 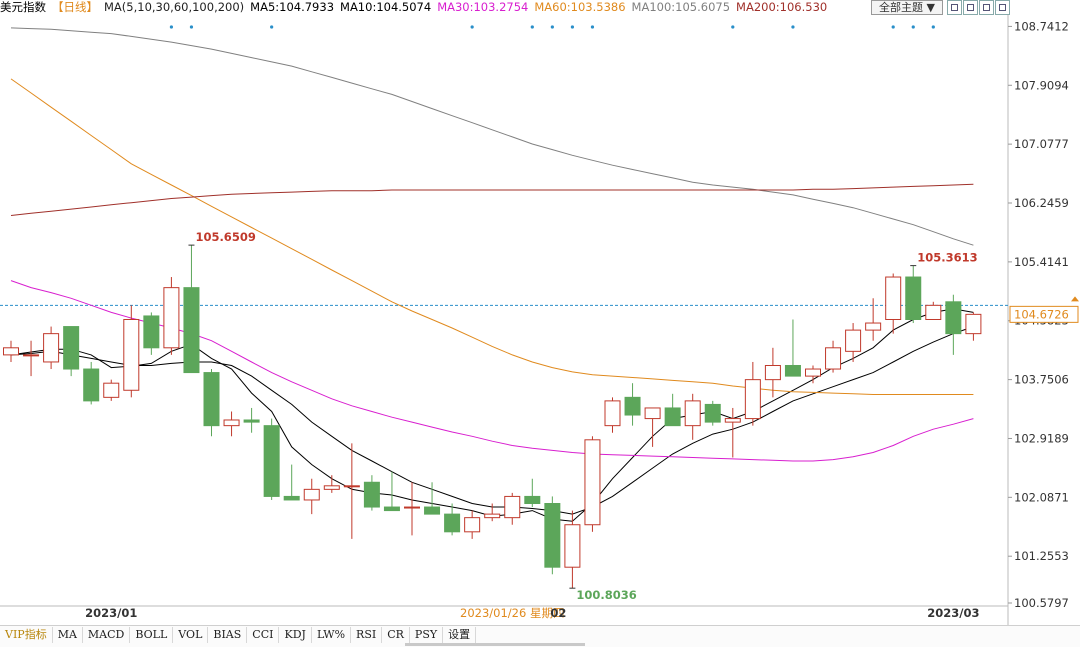 What do you see at coordinates (332, 635) in the screenshot?
I see `tab-lw: LW%` at bounding box center [332, 635].